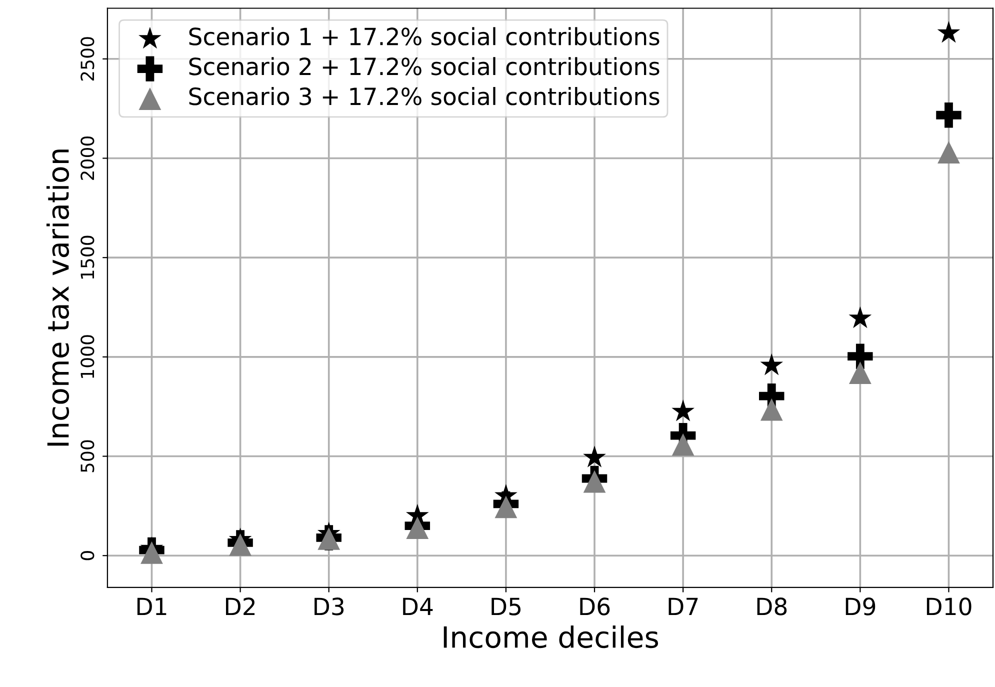 The image size is (995, 687). I want to click on legend-label: Scenario 2 + 17.2% social contributions, so click(424, 66).